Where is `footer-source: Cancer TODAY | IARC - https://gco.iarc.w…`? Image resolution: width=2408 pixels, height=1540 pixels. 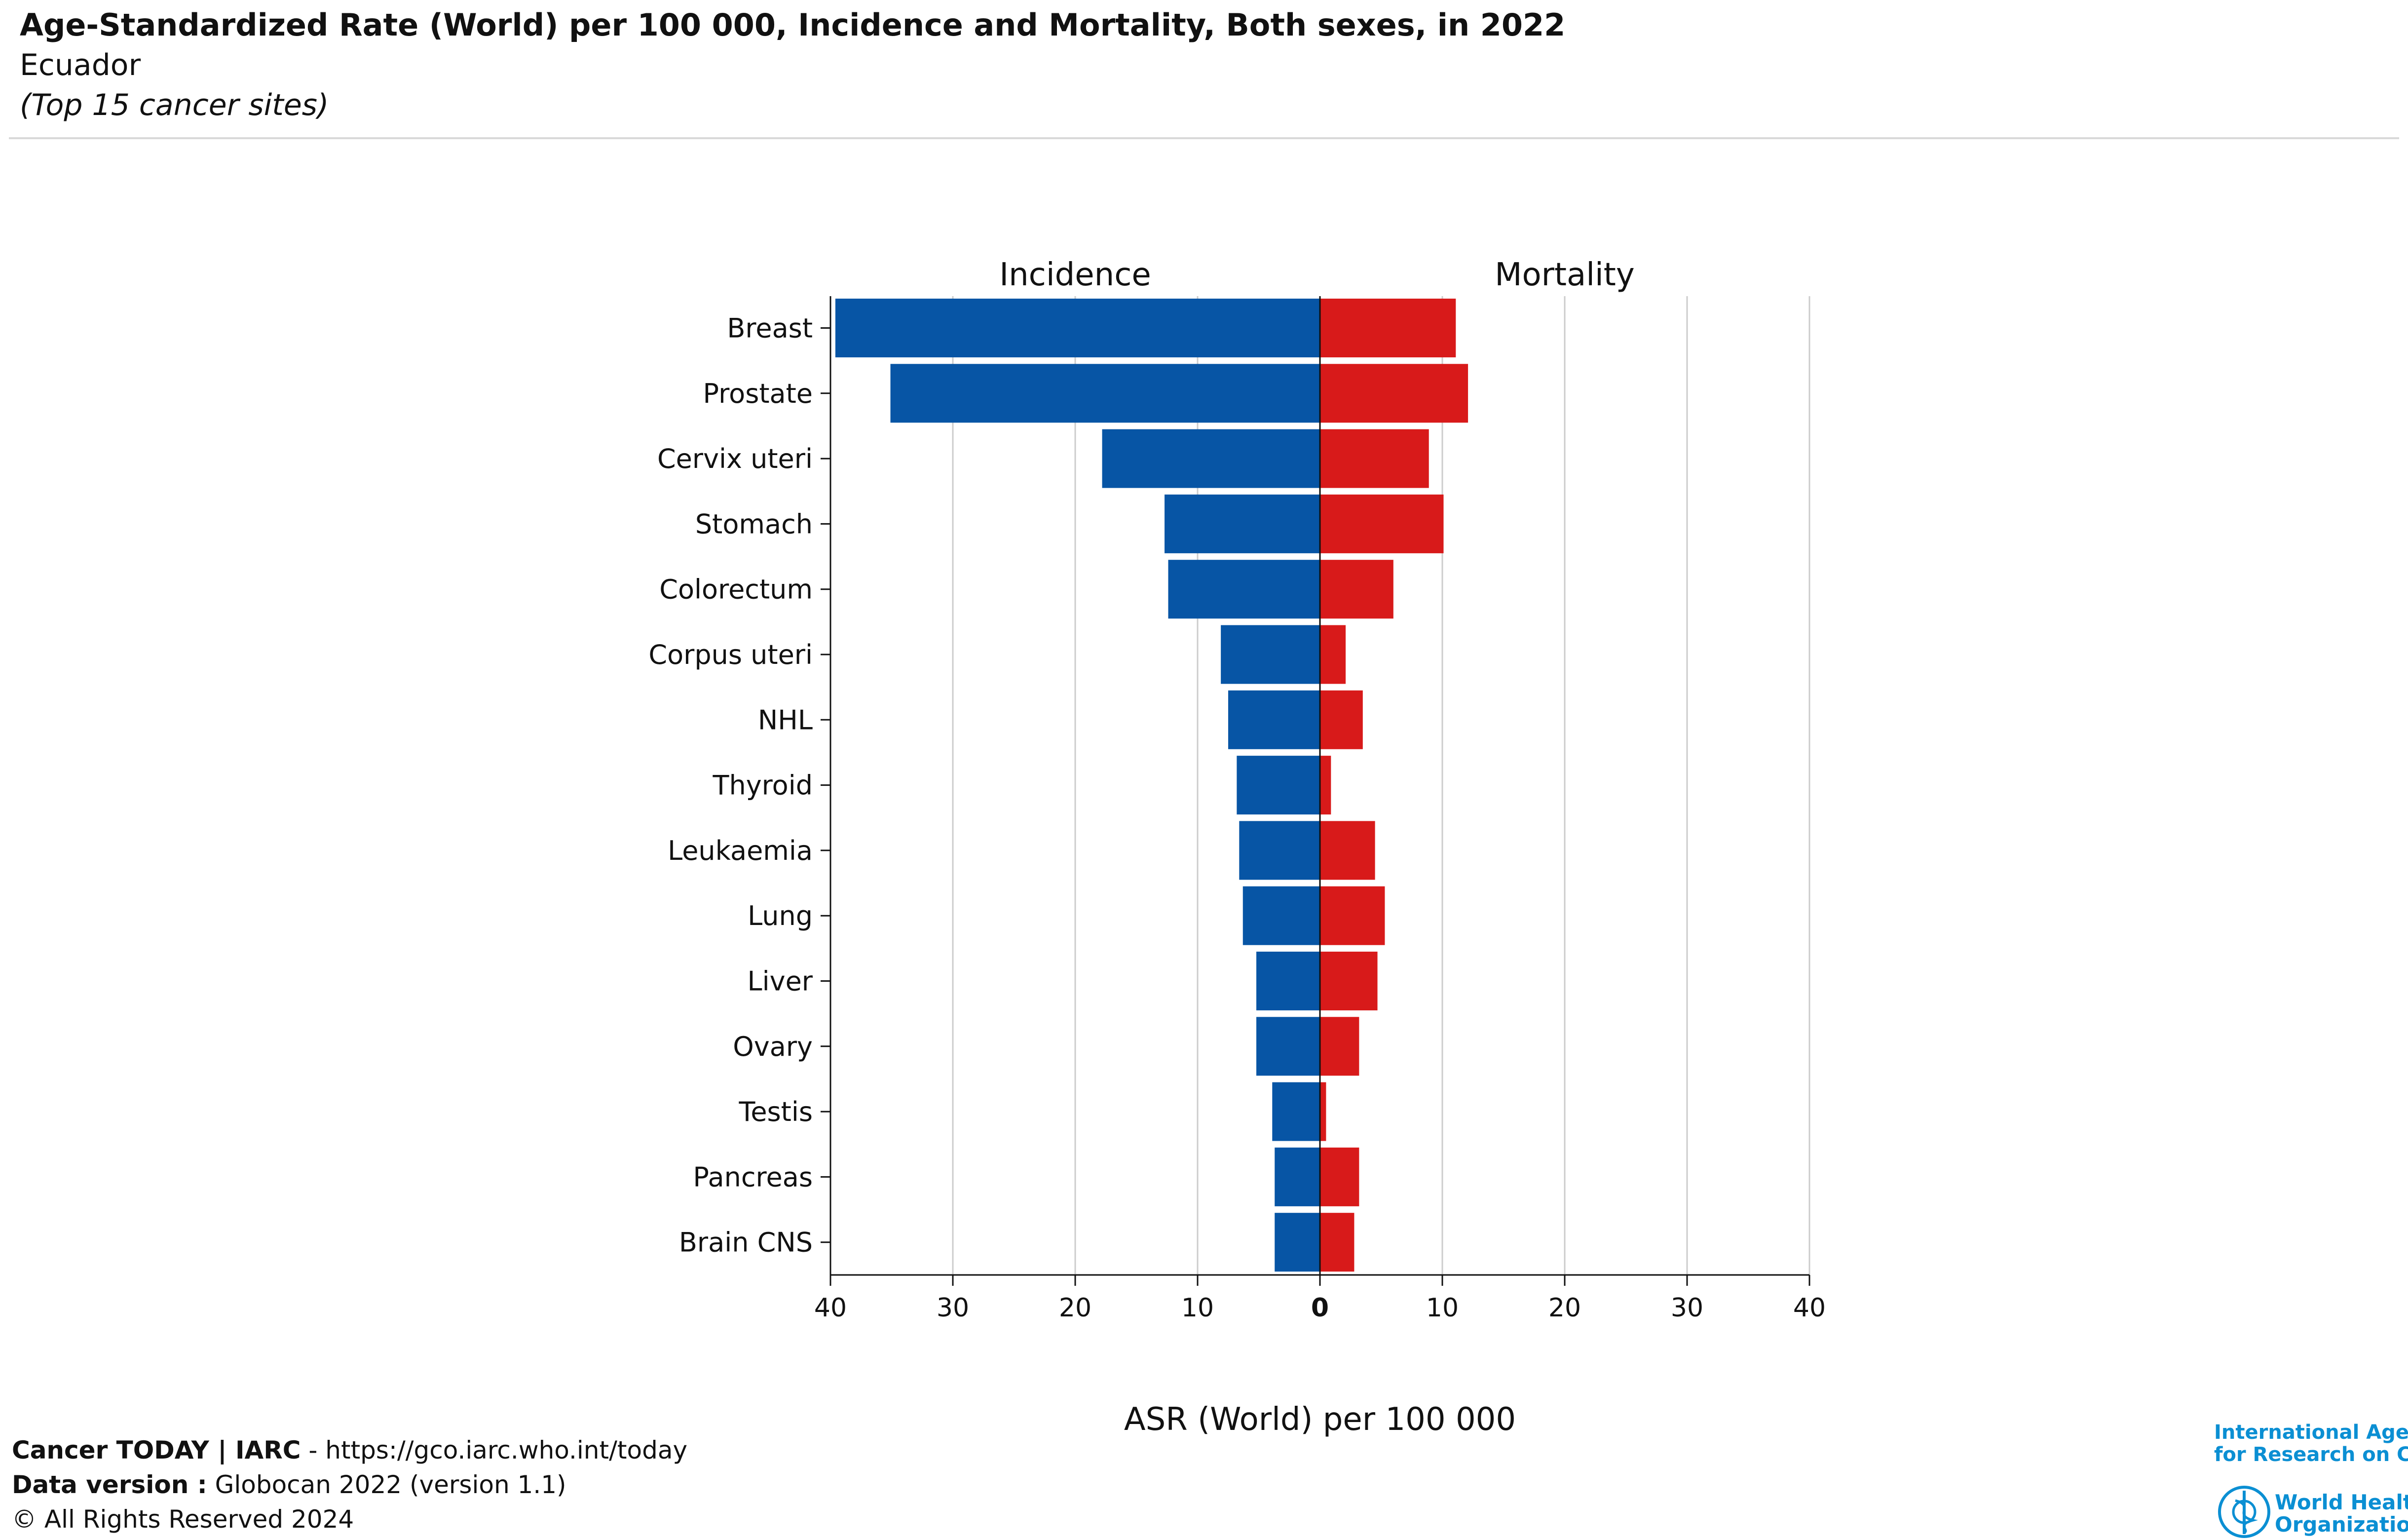
footer-source: Cancer TODAY | IARC - https://gco.iarc.w… is located at coordinates (350, 1450).